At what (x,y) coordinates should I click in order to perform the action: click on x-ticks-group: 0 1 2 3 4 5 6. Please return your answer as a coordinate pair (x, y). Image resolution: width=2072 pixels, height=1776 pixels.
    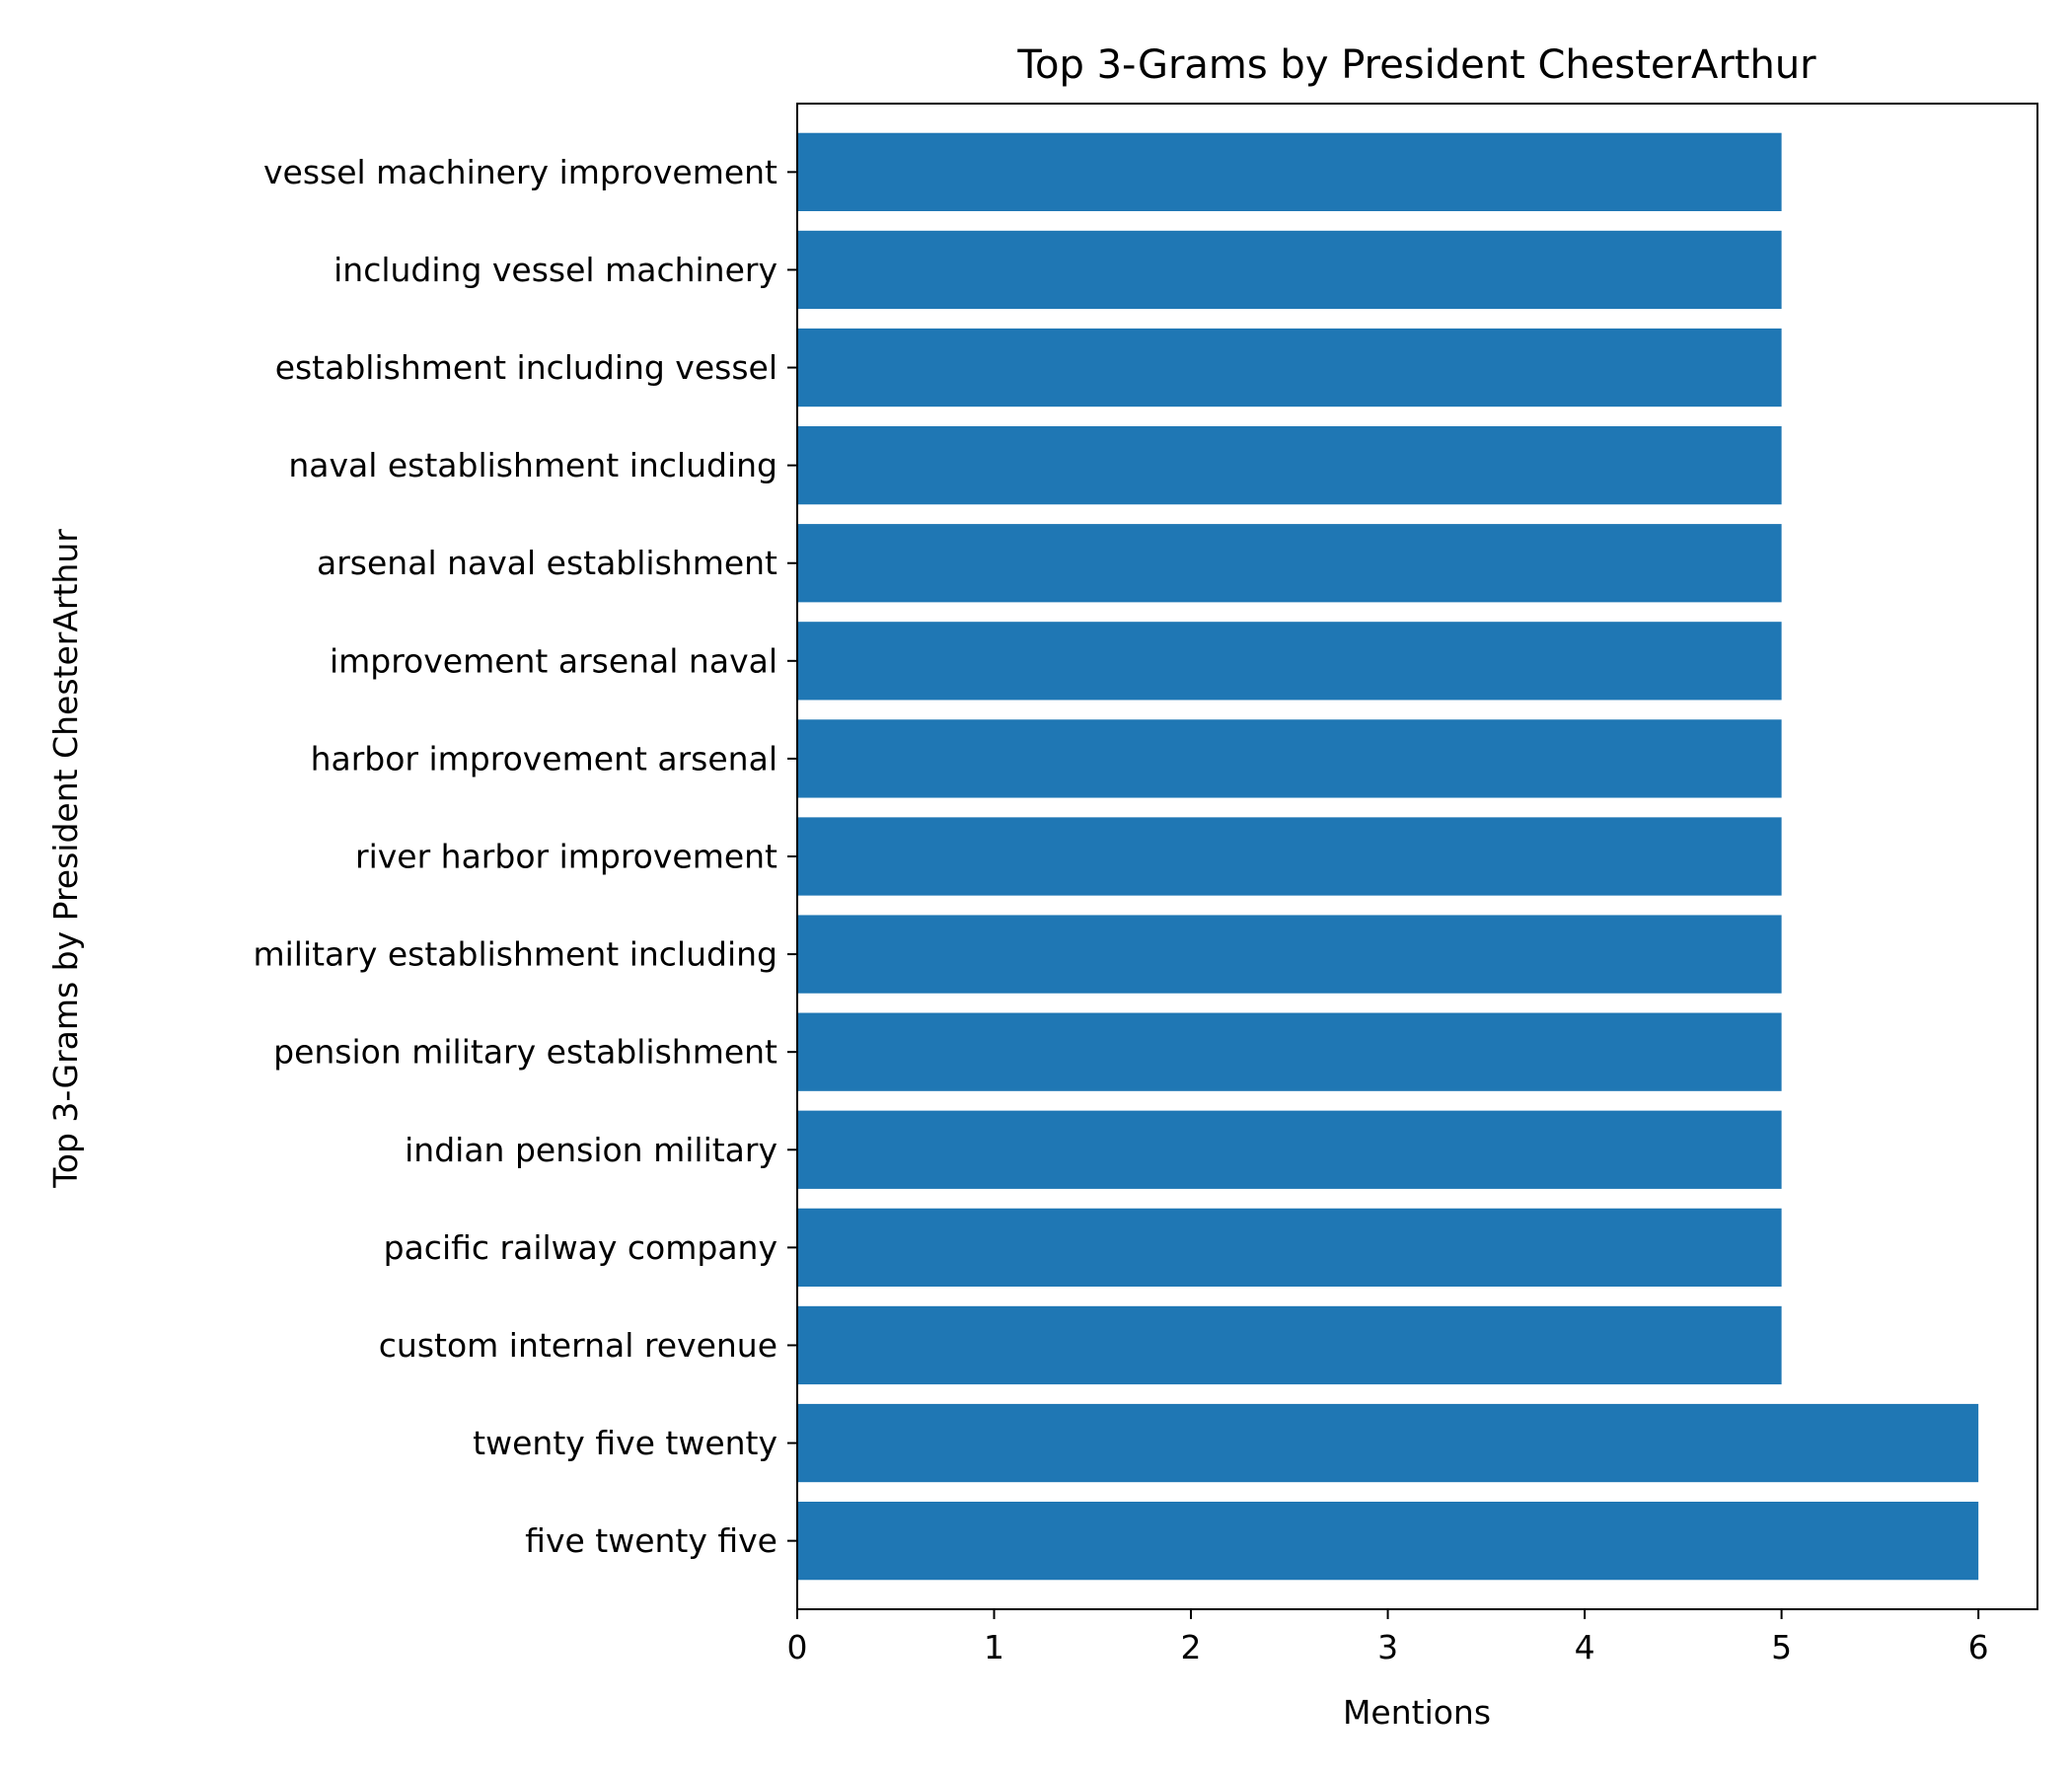
    Looking at the image, I should click on (1388, 1638).